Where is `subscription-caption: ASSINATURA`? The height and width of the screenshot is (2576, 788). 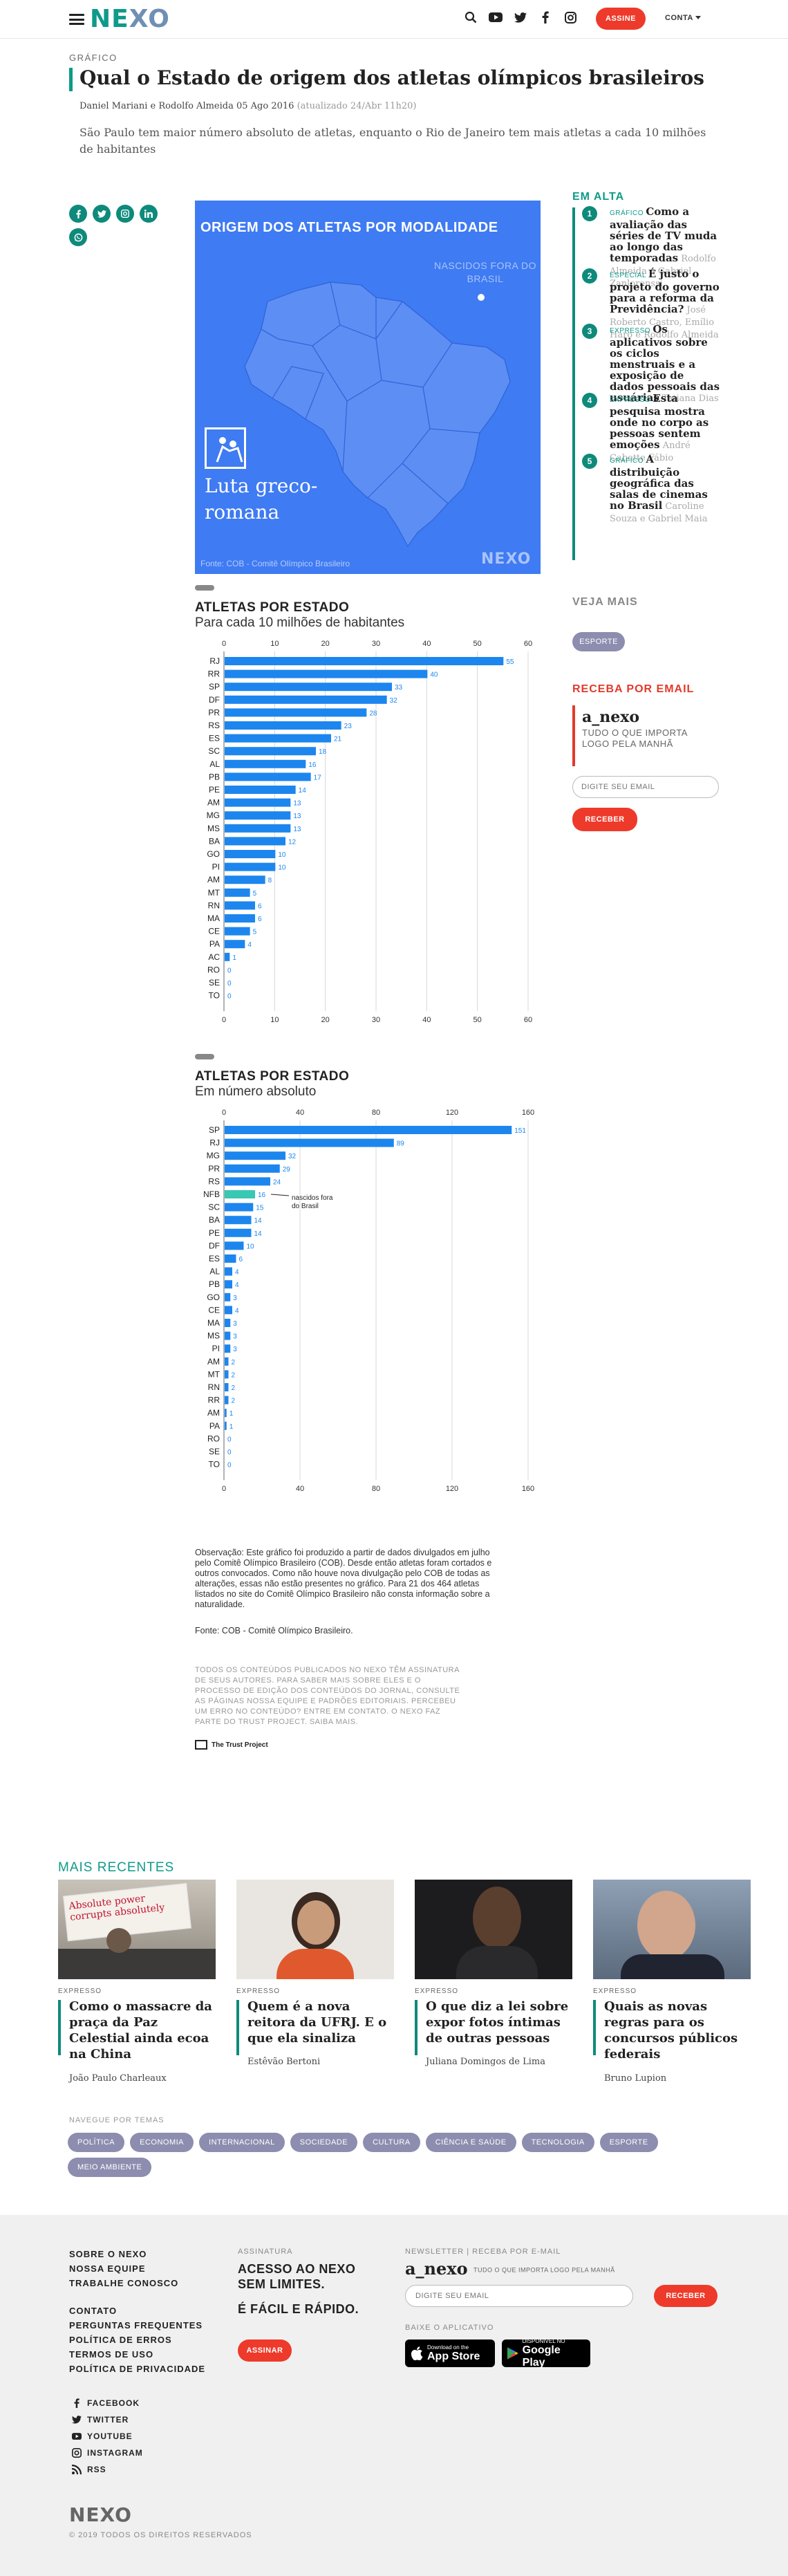
subscription-caption: ASSINATURA is located at coordinates (265, 2252).